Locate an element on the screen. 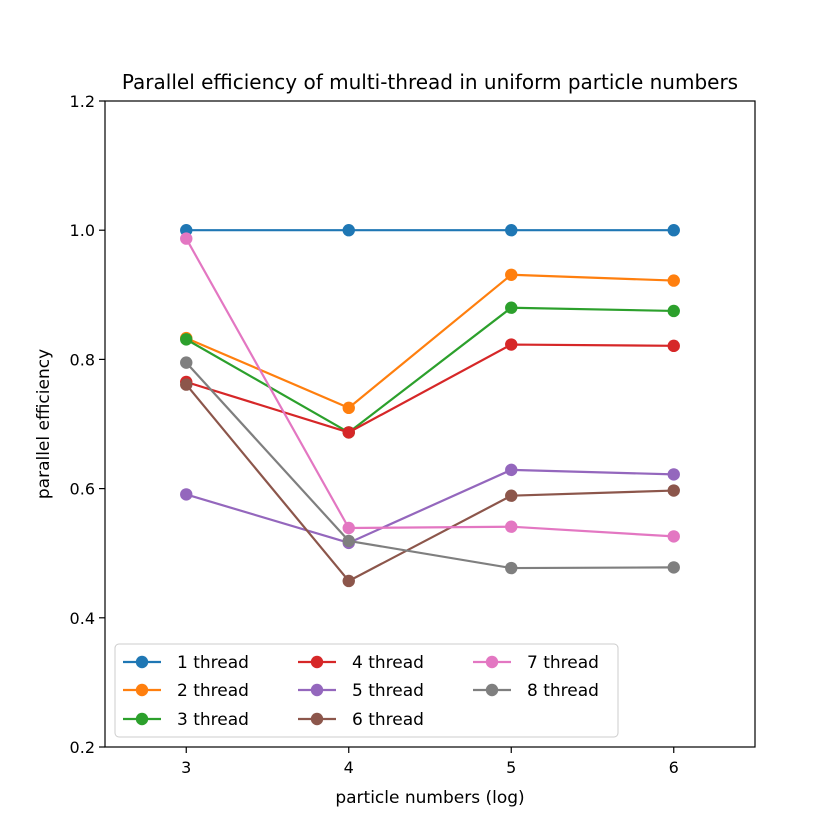 The width and height of the screenshot is (840, 840). legend-label: 6 thread is located at coordinates (388, 720).